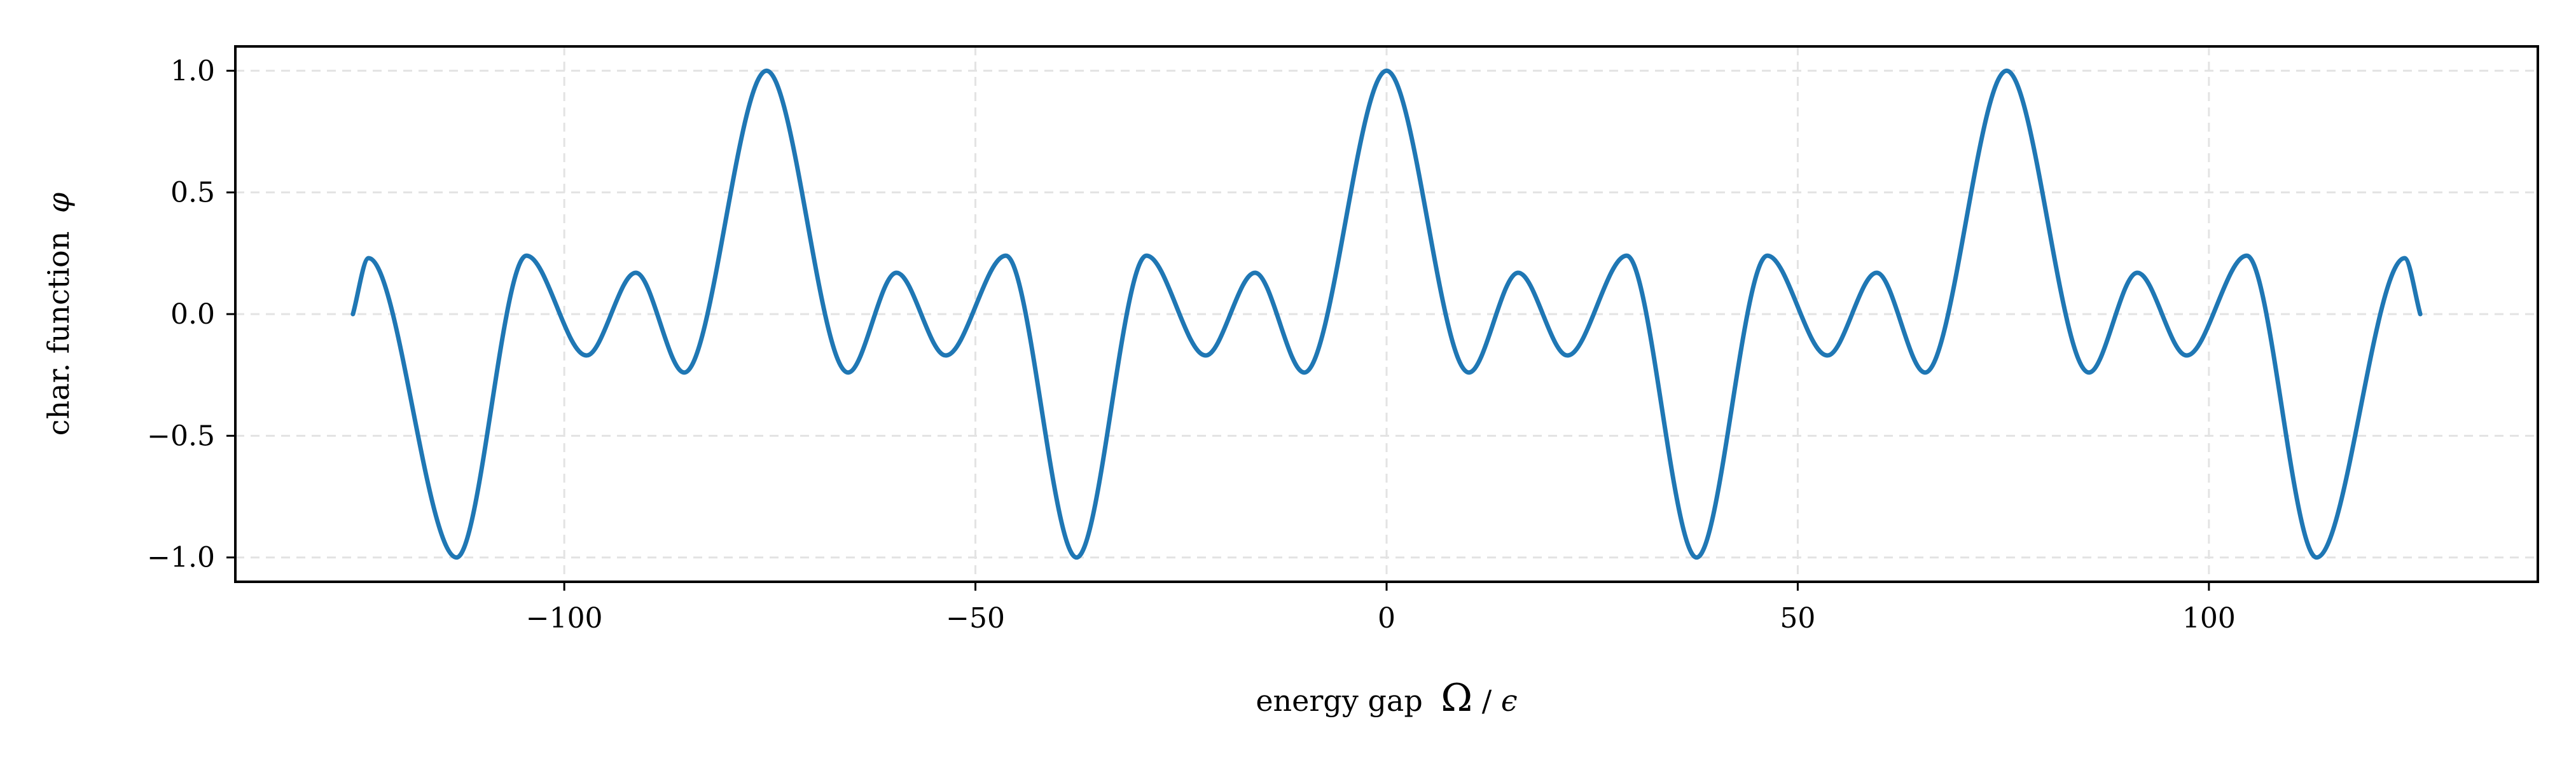 Image resolution: width=2576 pixels, height=763 pixels. What do you see at coordinates (975, 618) in the screenshot?
I see `x-tick-label: −50` at bounding box center [975, 618].